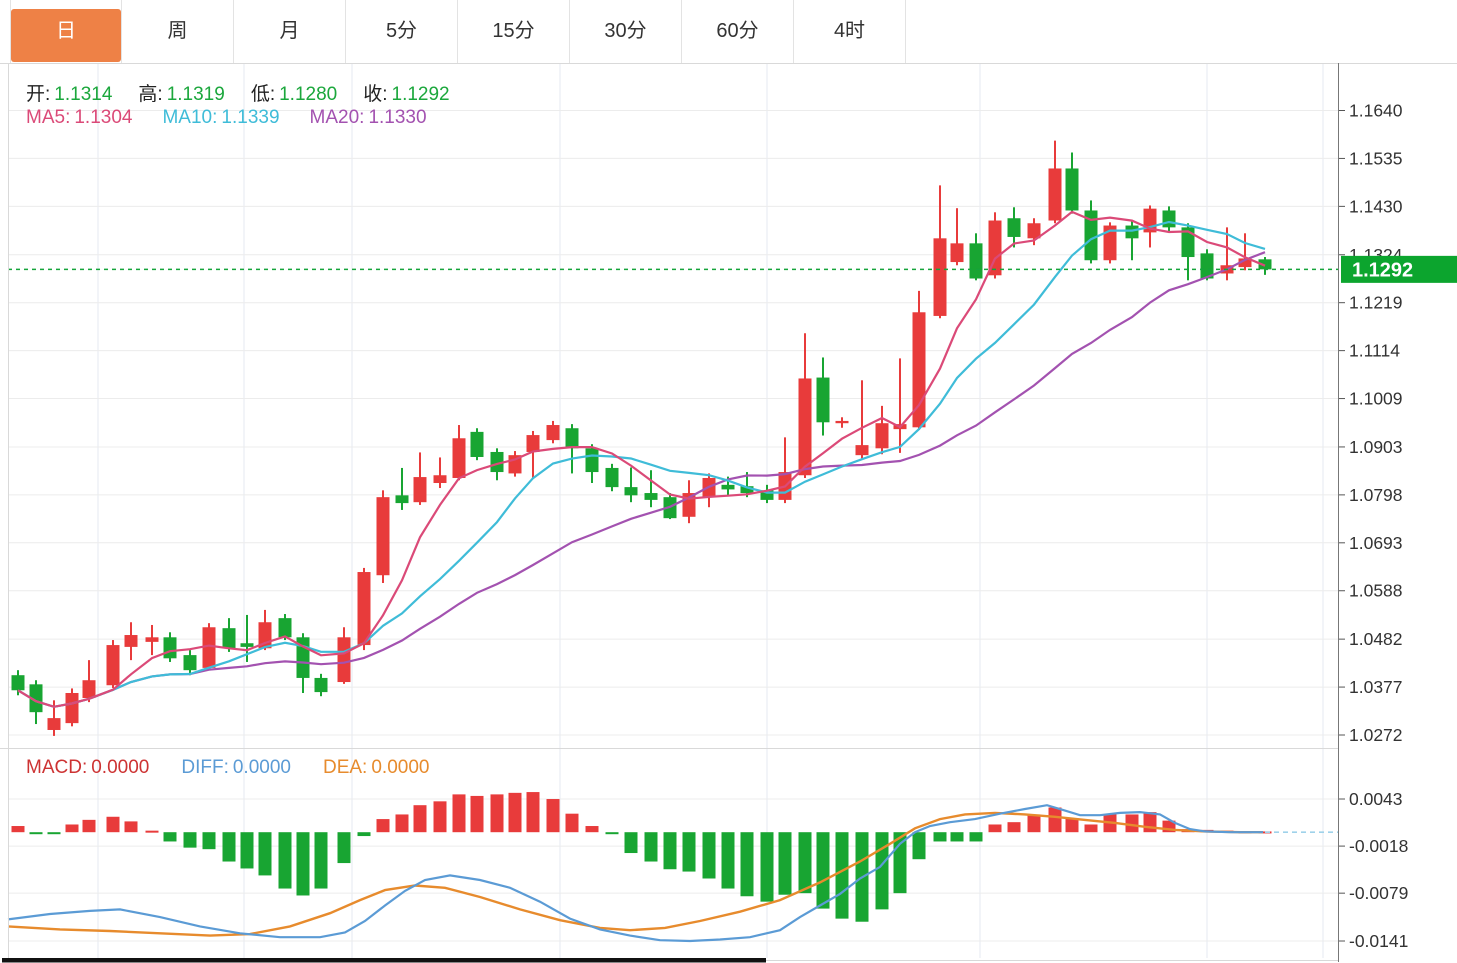 This screenshot has width=1457, height=963. I want to click on dea-value: 0.0000, so click(400, 767).